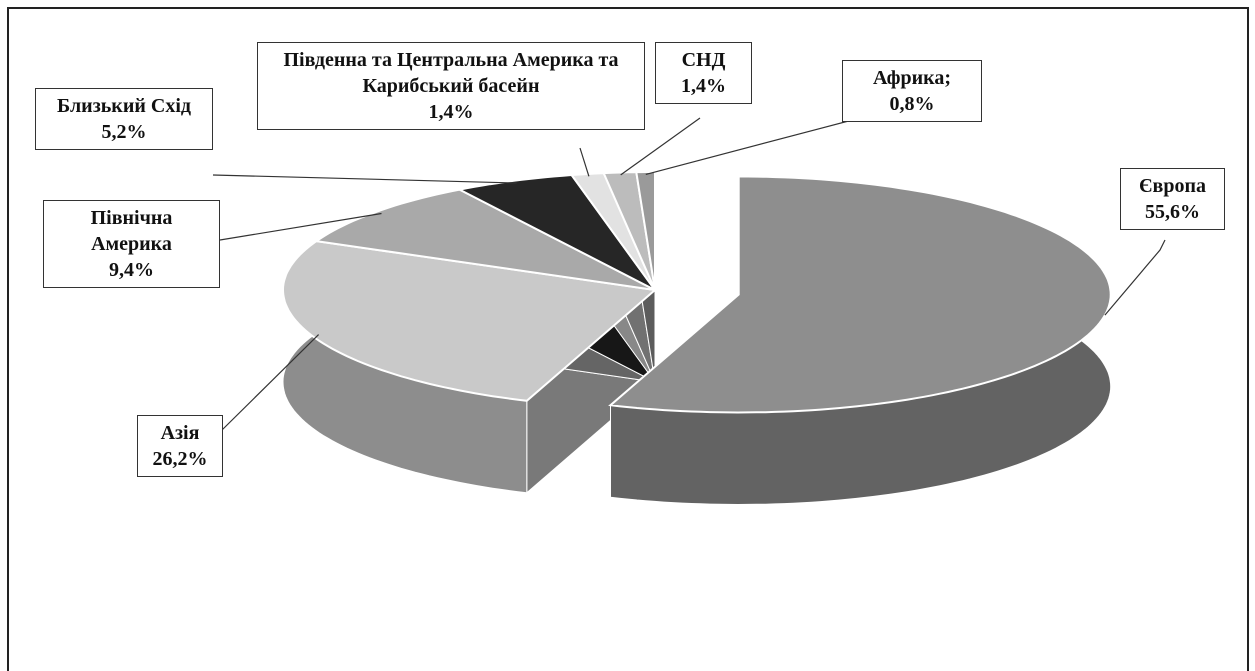 The width and height of the screenshot is (1255, 671). I want to click on label-value: 55,6%, so click(1172, 212).